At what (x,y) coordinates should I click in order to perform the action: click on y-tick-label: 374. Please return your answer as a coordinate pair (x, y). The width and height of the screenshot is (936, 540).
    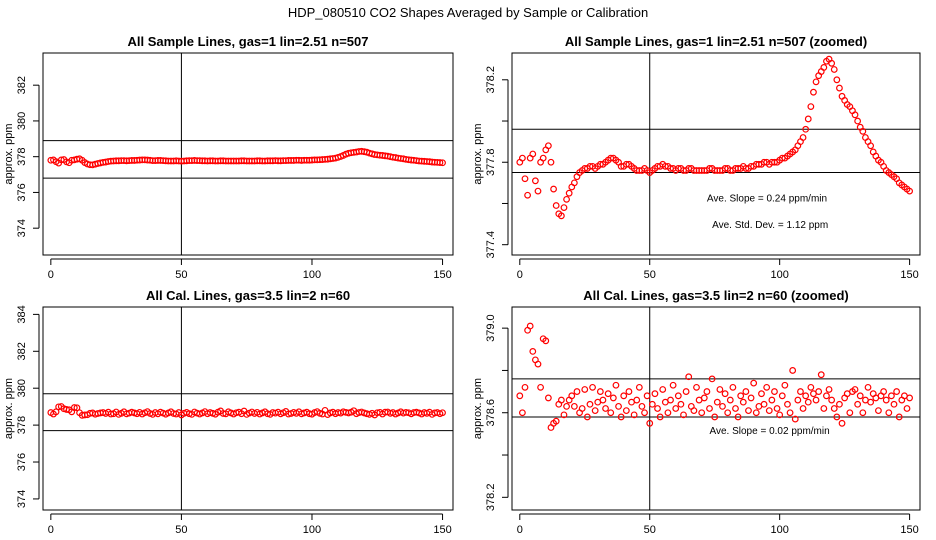
    Looking at the image, I should click on (22, 228).